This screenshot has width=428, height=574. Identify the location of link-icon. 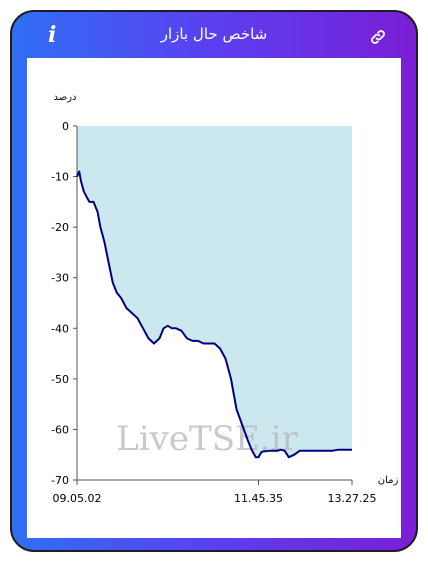
(378, 37).